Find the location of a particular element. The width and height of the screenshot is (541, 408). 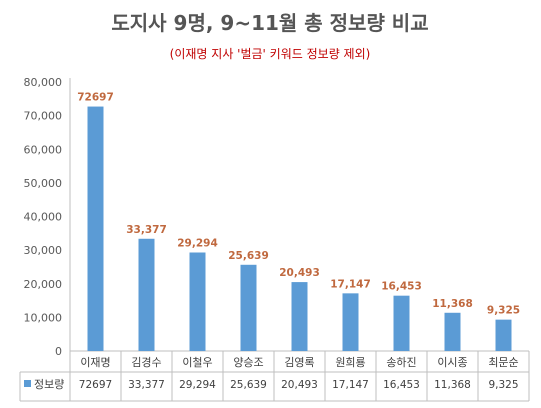

data-label: 33,377 is located at coordinates (146, 230).